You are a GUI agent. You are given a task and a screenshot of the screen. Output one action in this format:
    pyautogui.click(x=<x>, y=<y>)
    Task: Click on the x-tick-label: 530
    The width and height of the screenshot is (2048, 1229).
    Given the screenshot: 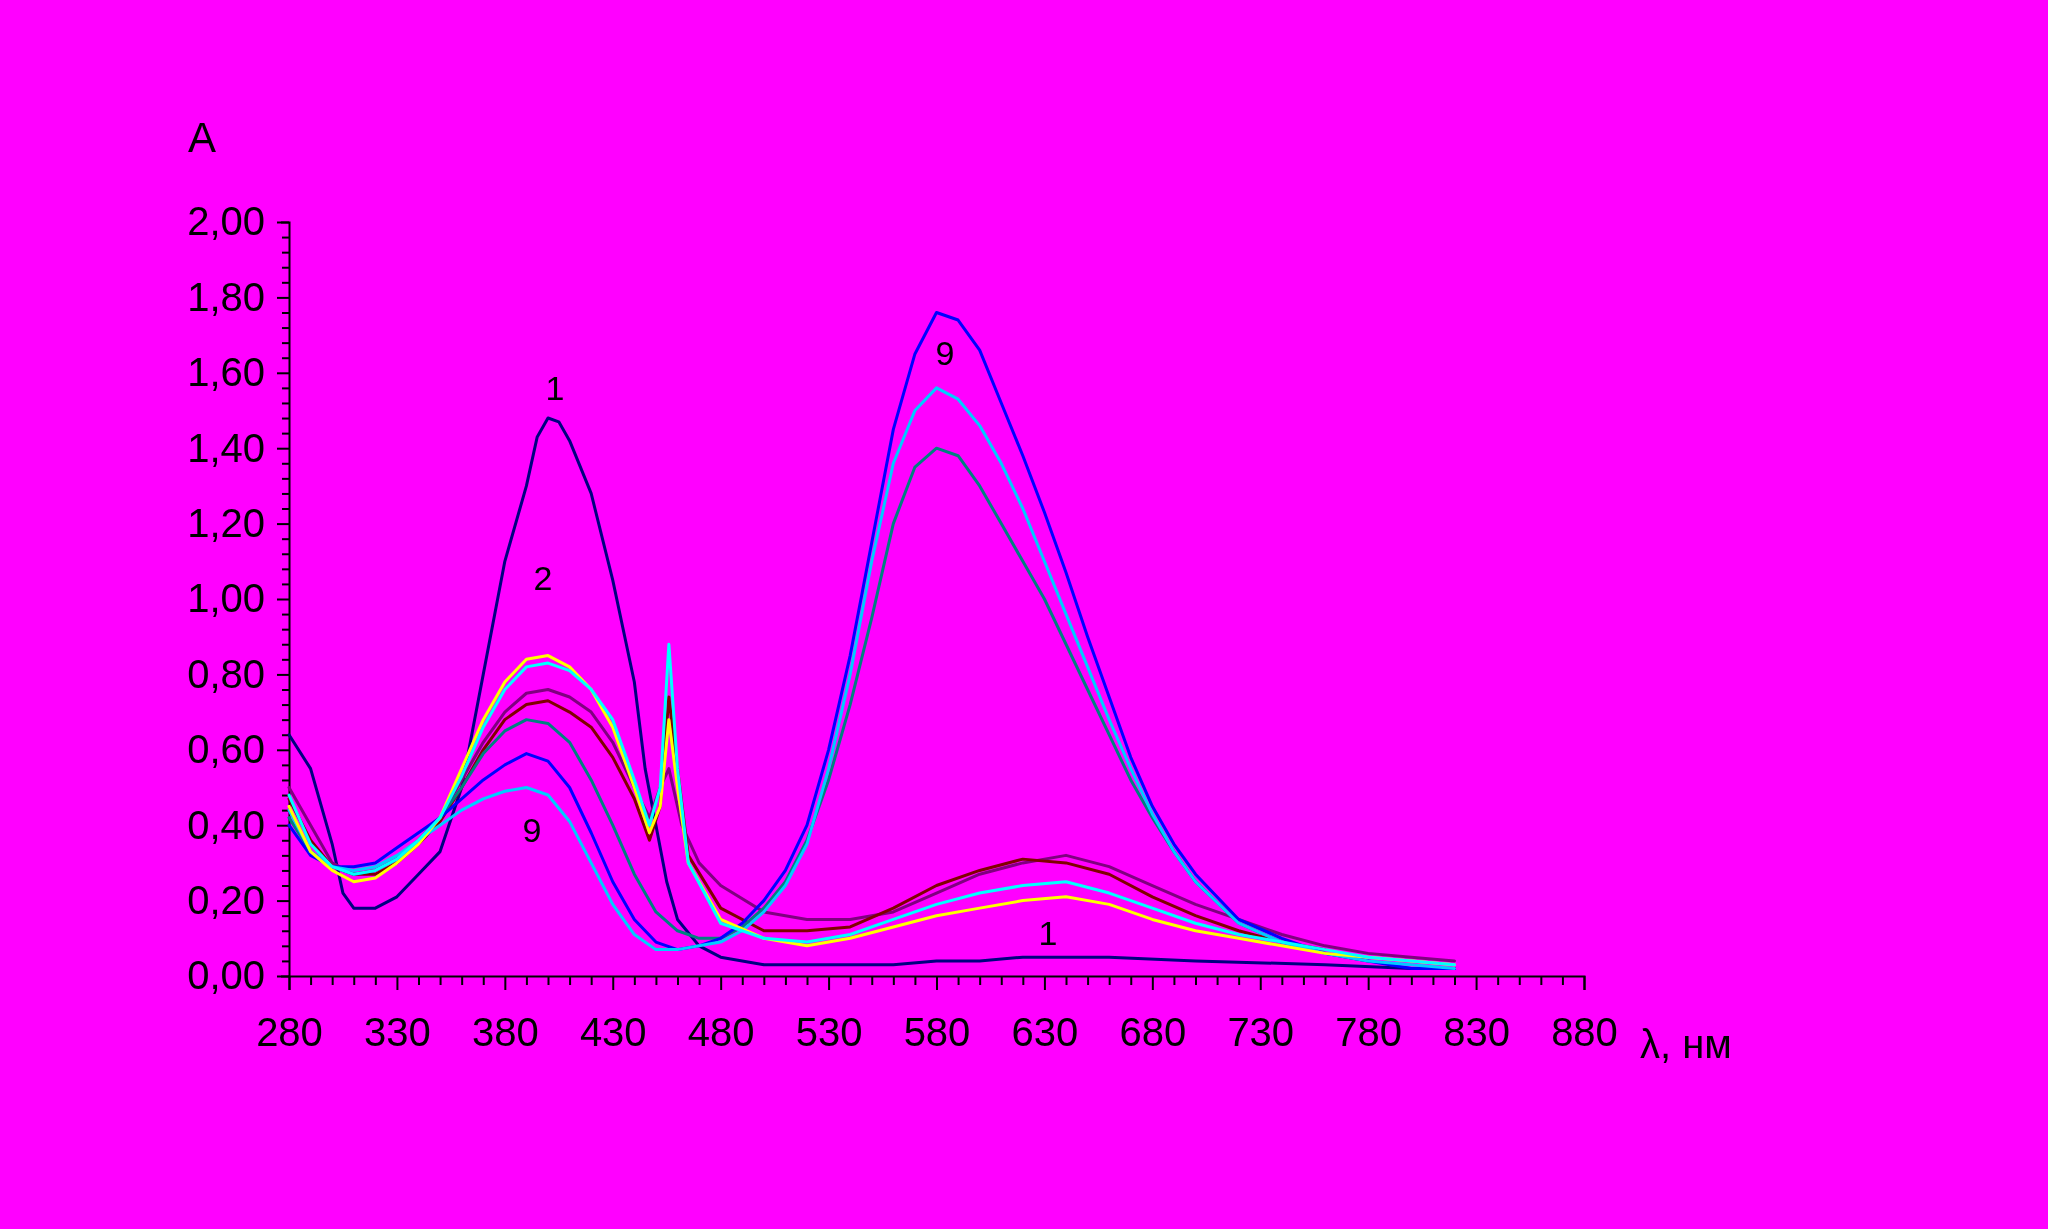 What is the action you would take?
    pyautogui.click(x=829, y=1032)
    